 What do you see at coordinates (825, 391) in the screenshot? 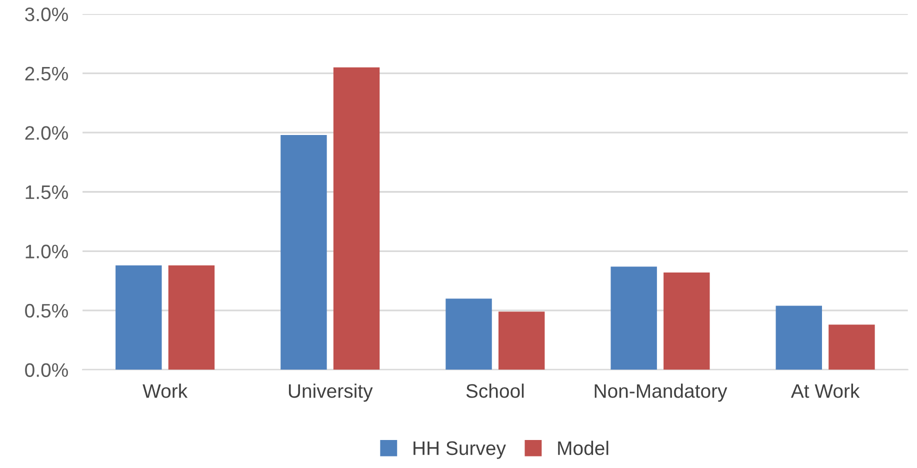
I see `x-tick-label: At Work` at bounding box center [825, 391].